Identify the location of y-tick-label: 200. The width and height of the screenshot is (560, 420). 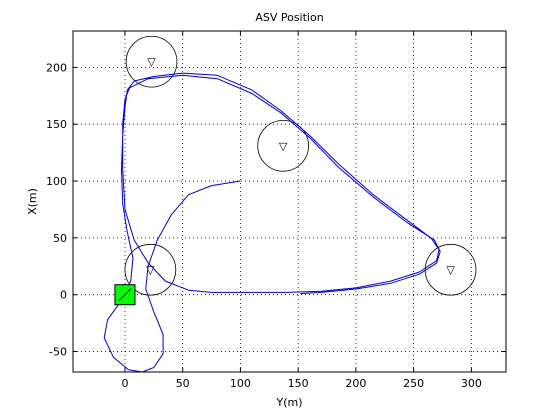
(56, 67).